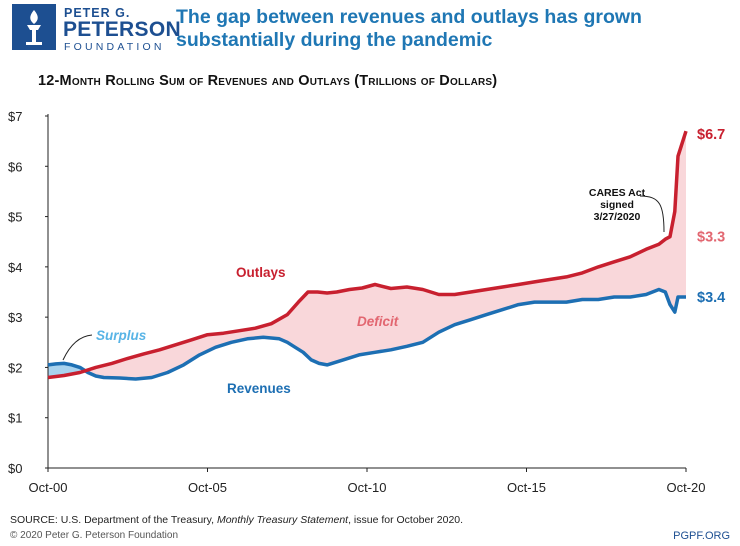 This screenshot has width=740, height=546. What do you see at coordinates (711, 135) in the screenshot?
I see `end-label-outlays: $6.7` at bounding box center [711, 135].